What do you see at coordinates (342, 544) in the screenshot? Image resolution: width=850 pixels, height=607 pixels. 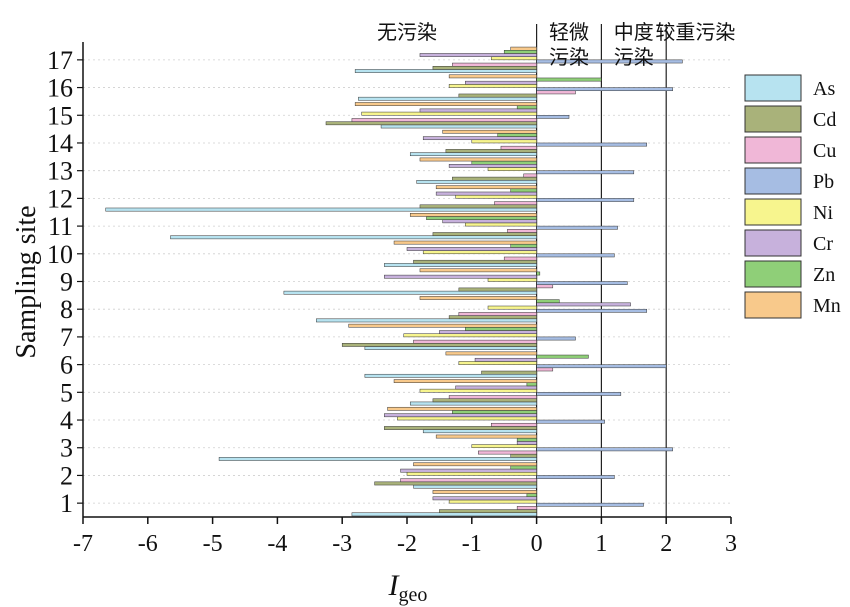 I see `x-tick-label: -3` at bounding box center [342, 544].